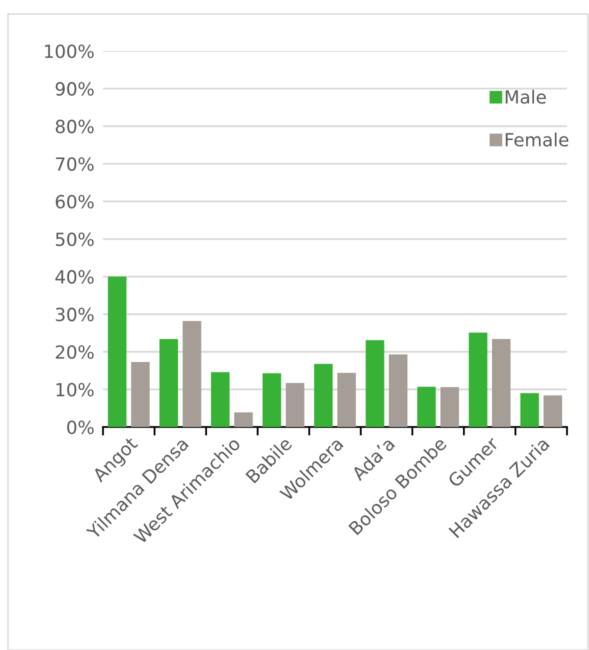  Describe the element at coordinates (75, 89) in the screenshot. I see `y-tick-label: 90%` at that location.